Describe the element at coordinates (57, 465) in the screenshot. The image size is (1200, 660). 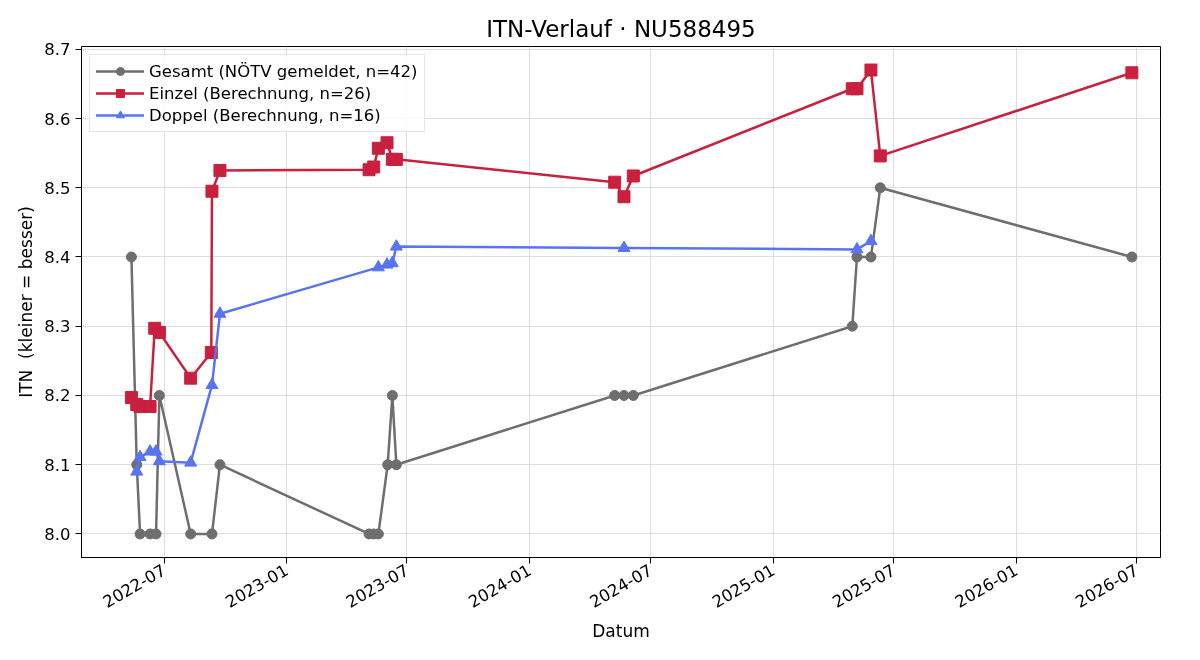
I see `y-tick-label: 8.1` at that location.